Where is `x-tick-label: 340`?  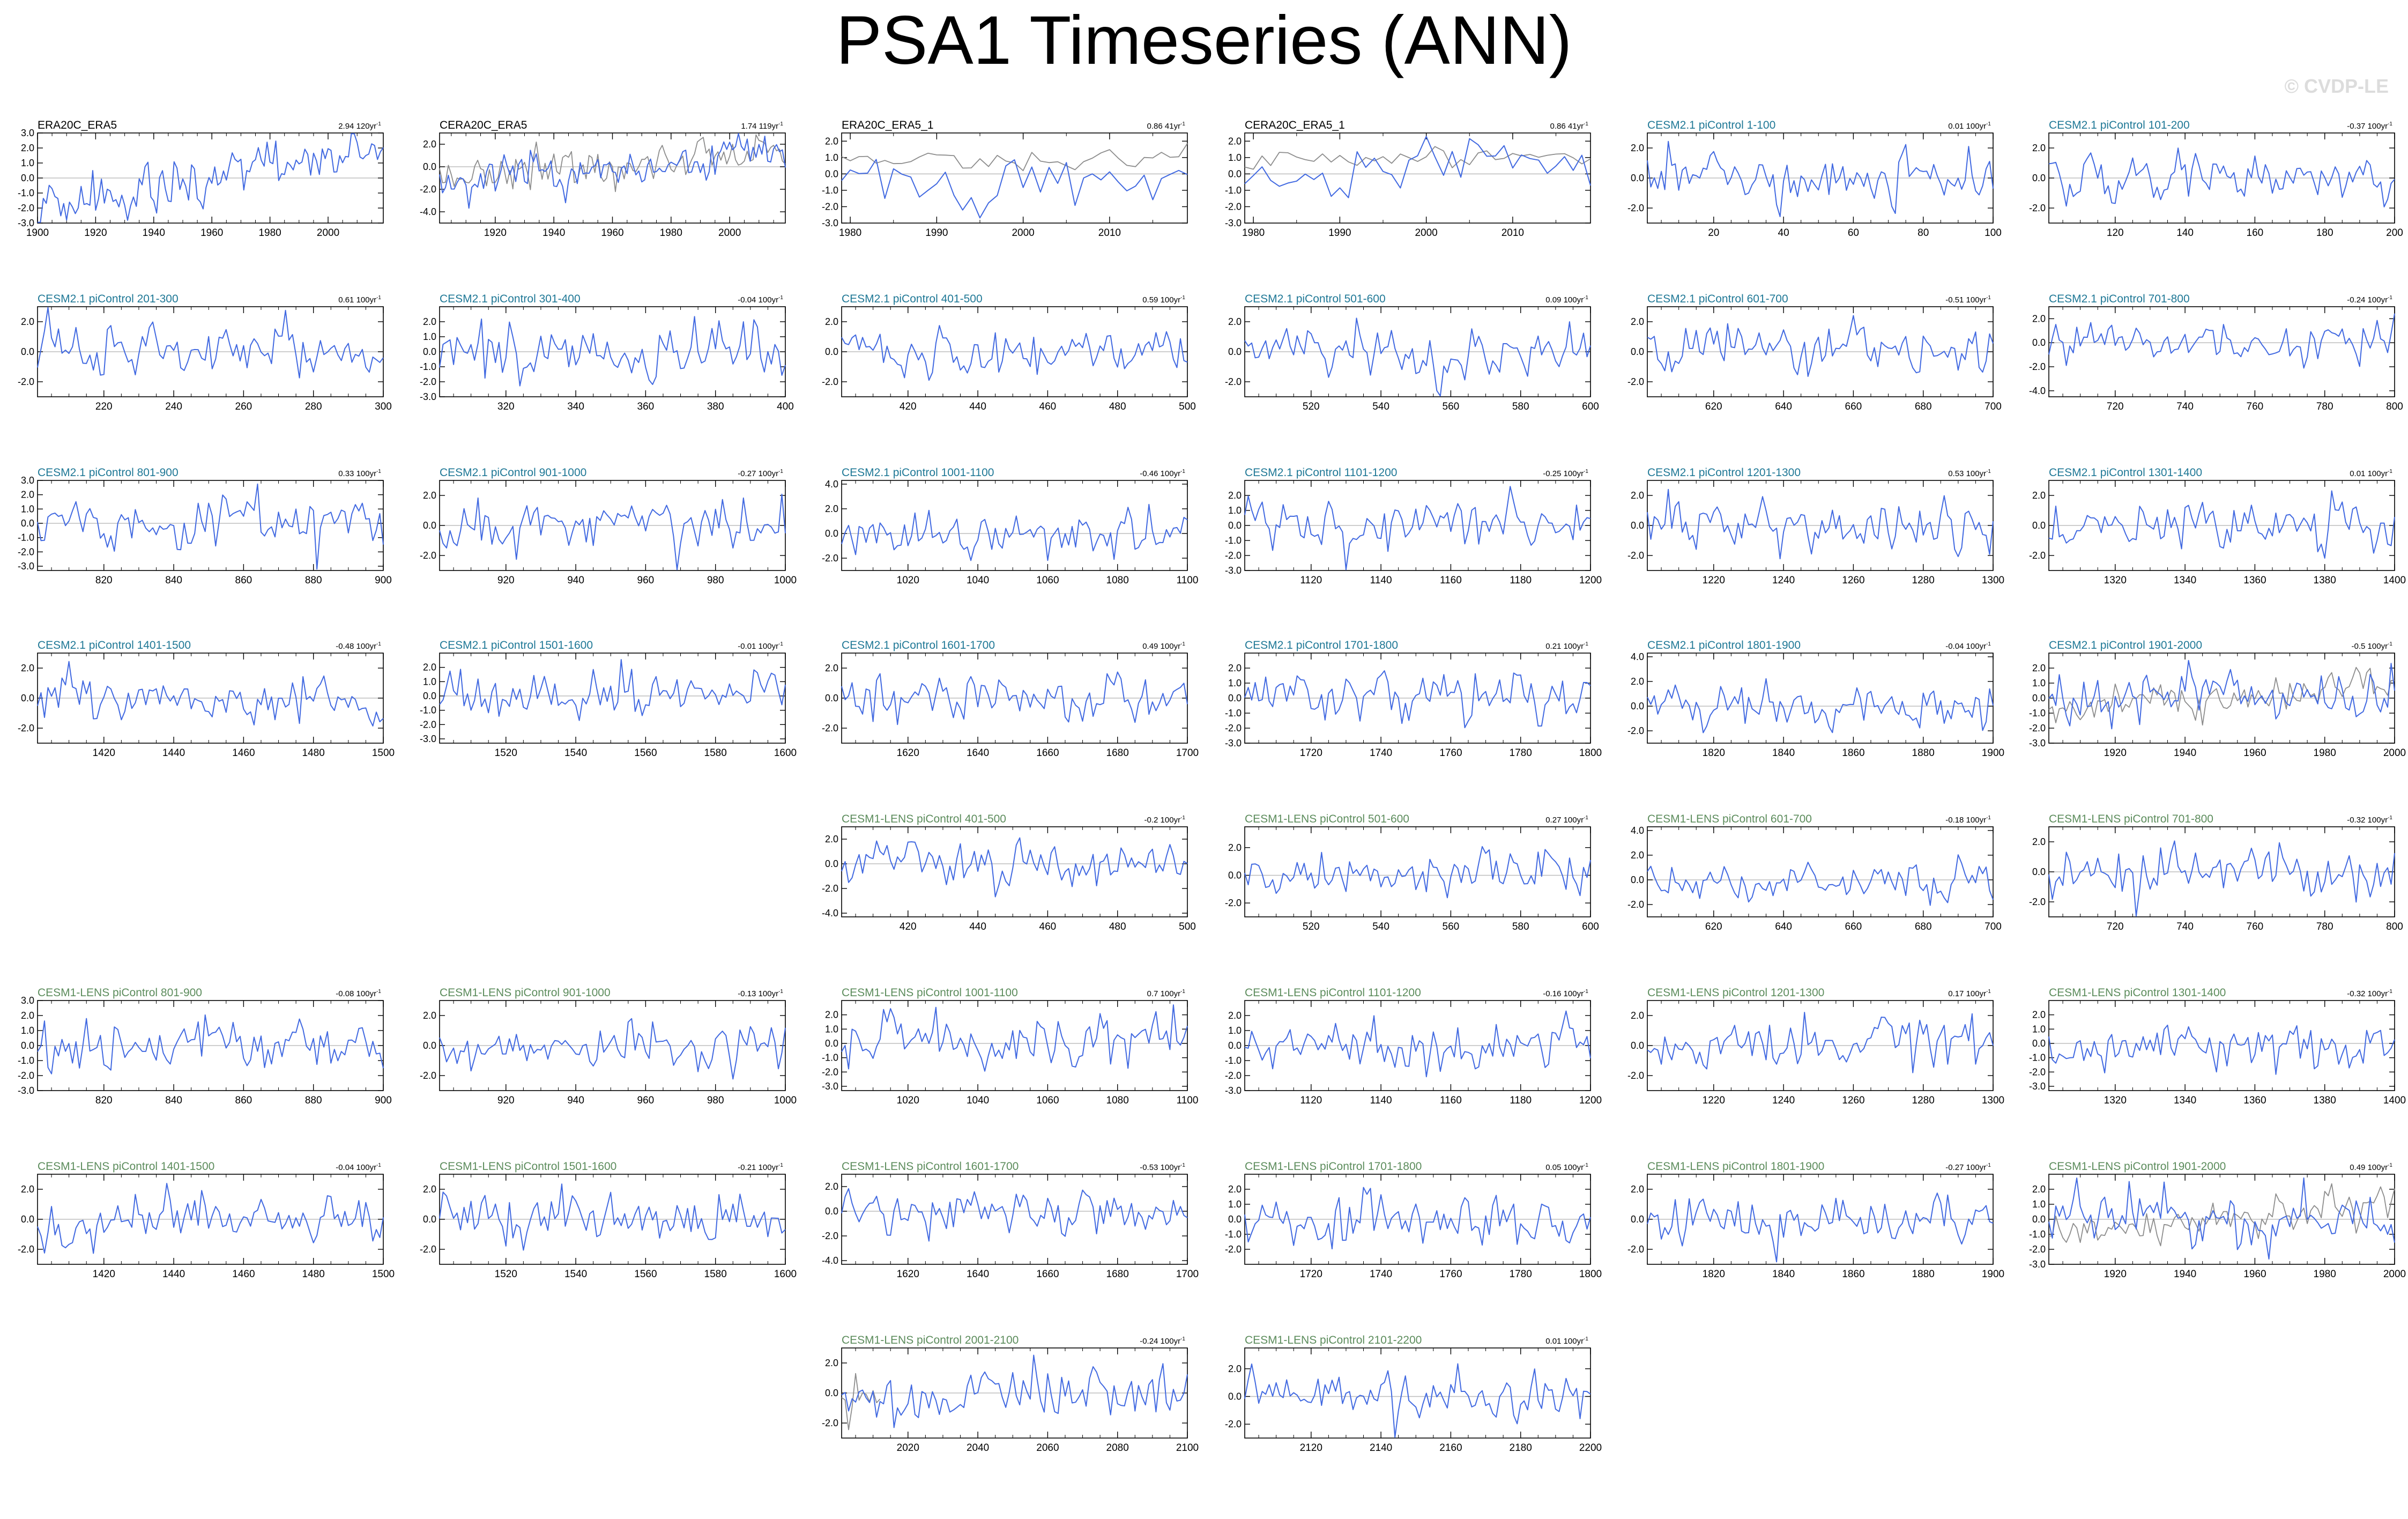
x-tick-label: 340 is located at coordinates (575, 406).